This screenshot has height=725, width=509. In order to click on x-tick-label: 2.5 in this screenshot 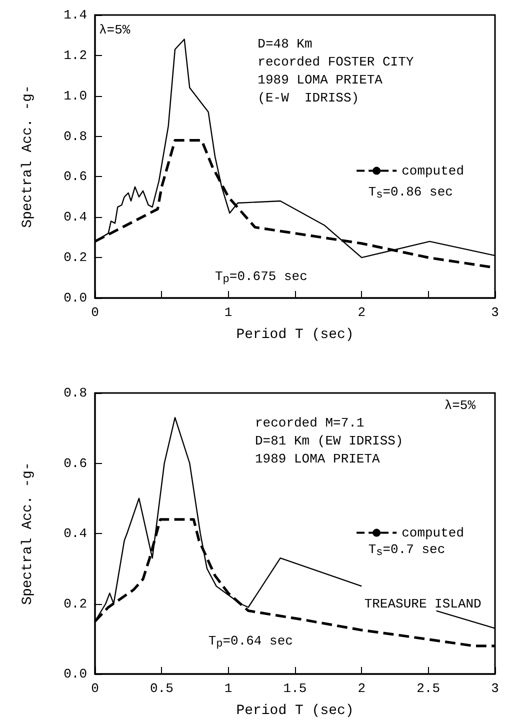, I will do `click(428, 688)`.